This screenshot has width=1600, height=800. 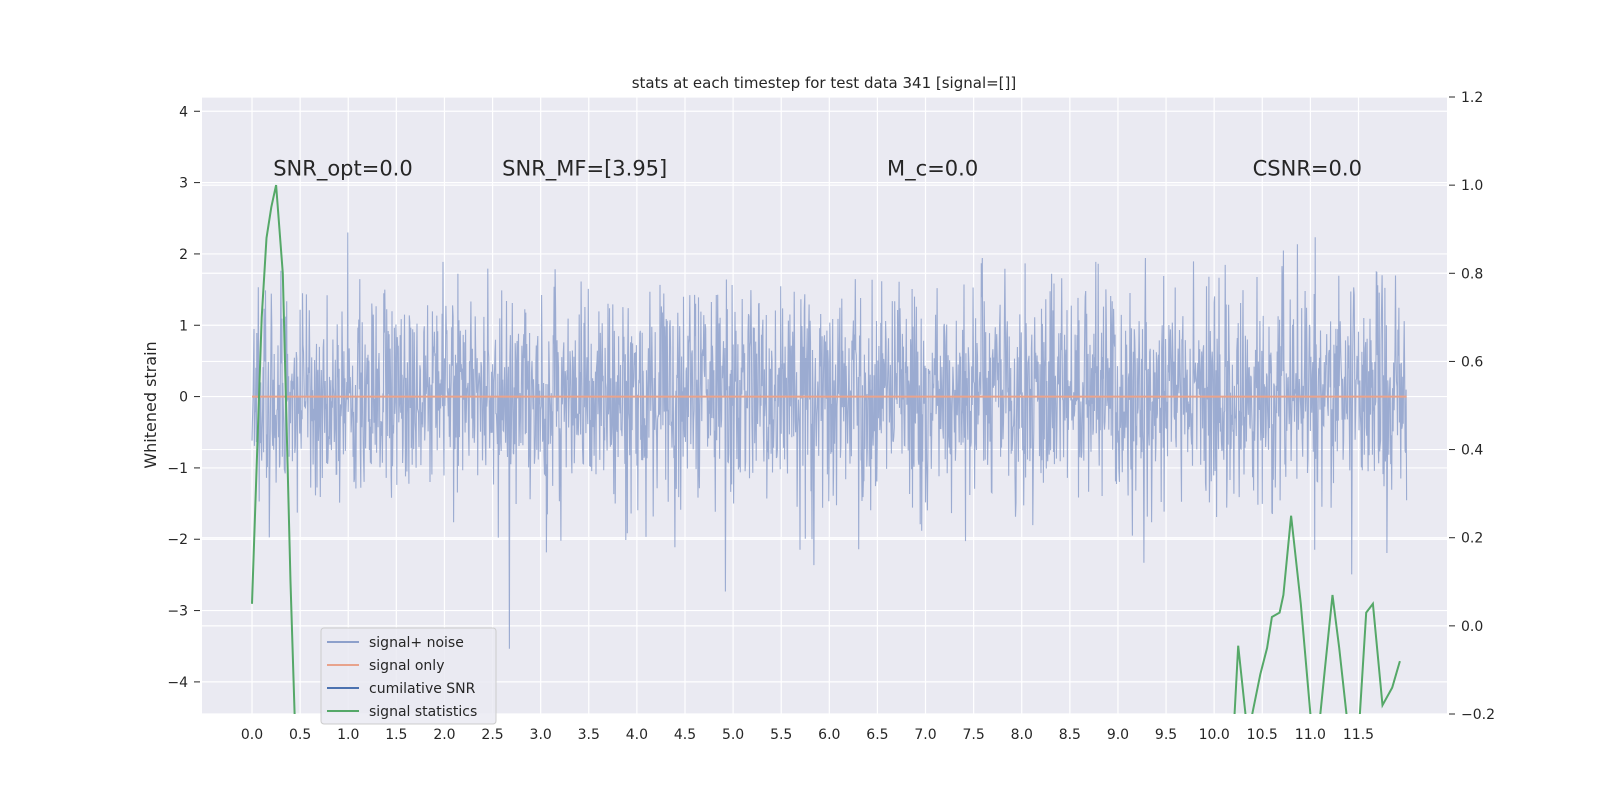 What do you see at coordinates (973, 735) in the screenshot?
I see `x-tick-label: 7.5` at bounding box center [973, 735].